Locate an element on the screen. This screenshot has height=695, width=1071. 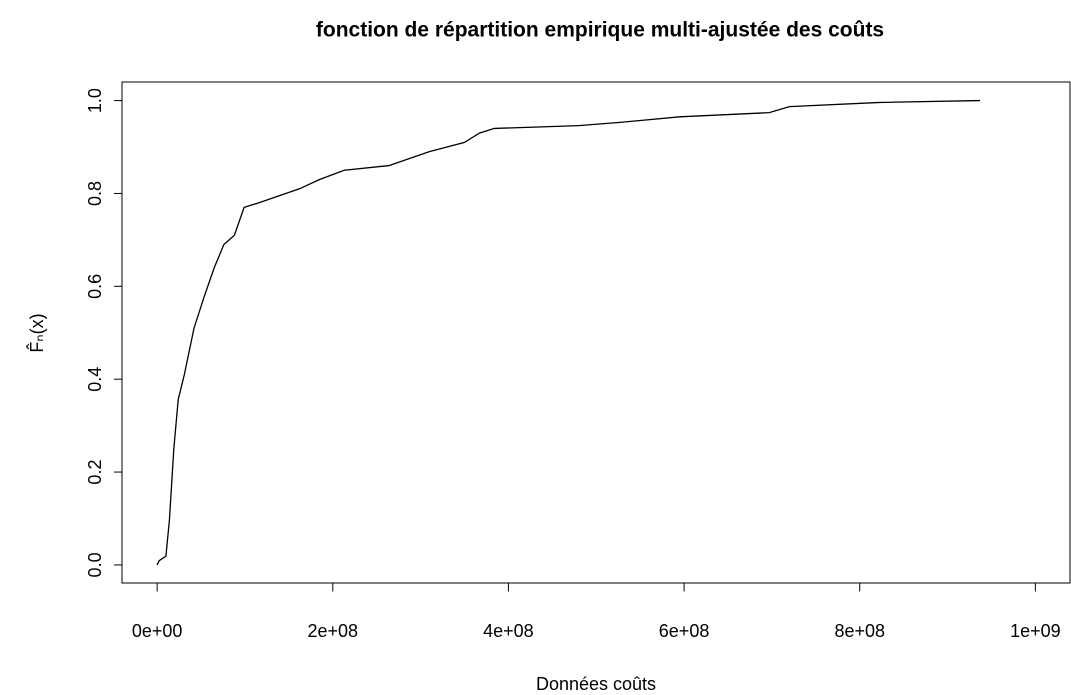
x-tick-label: 1e+09 is located at coordinates (1035, 631).